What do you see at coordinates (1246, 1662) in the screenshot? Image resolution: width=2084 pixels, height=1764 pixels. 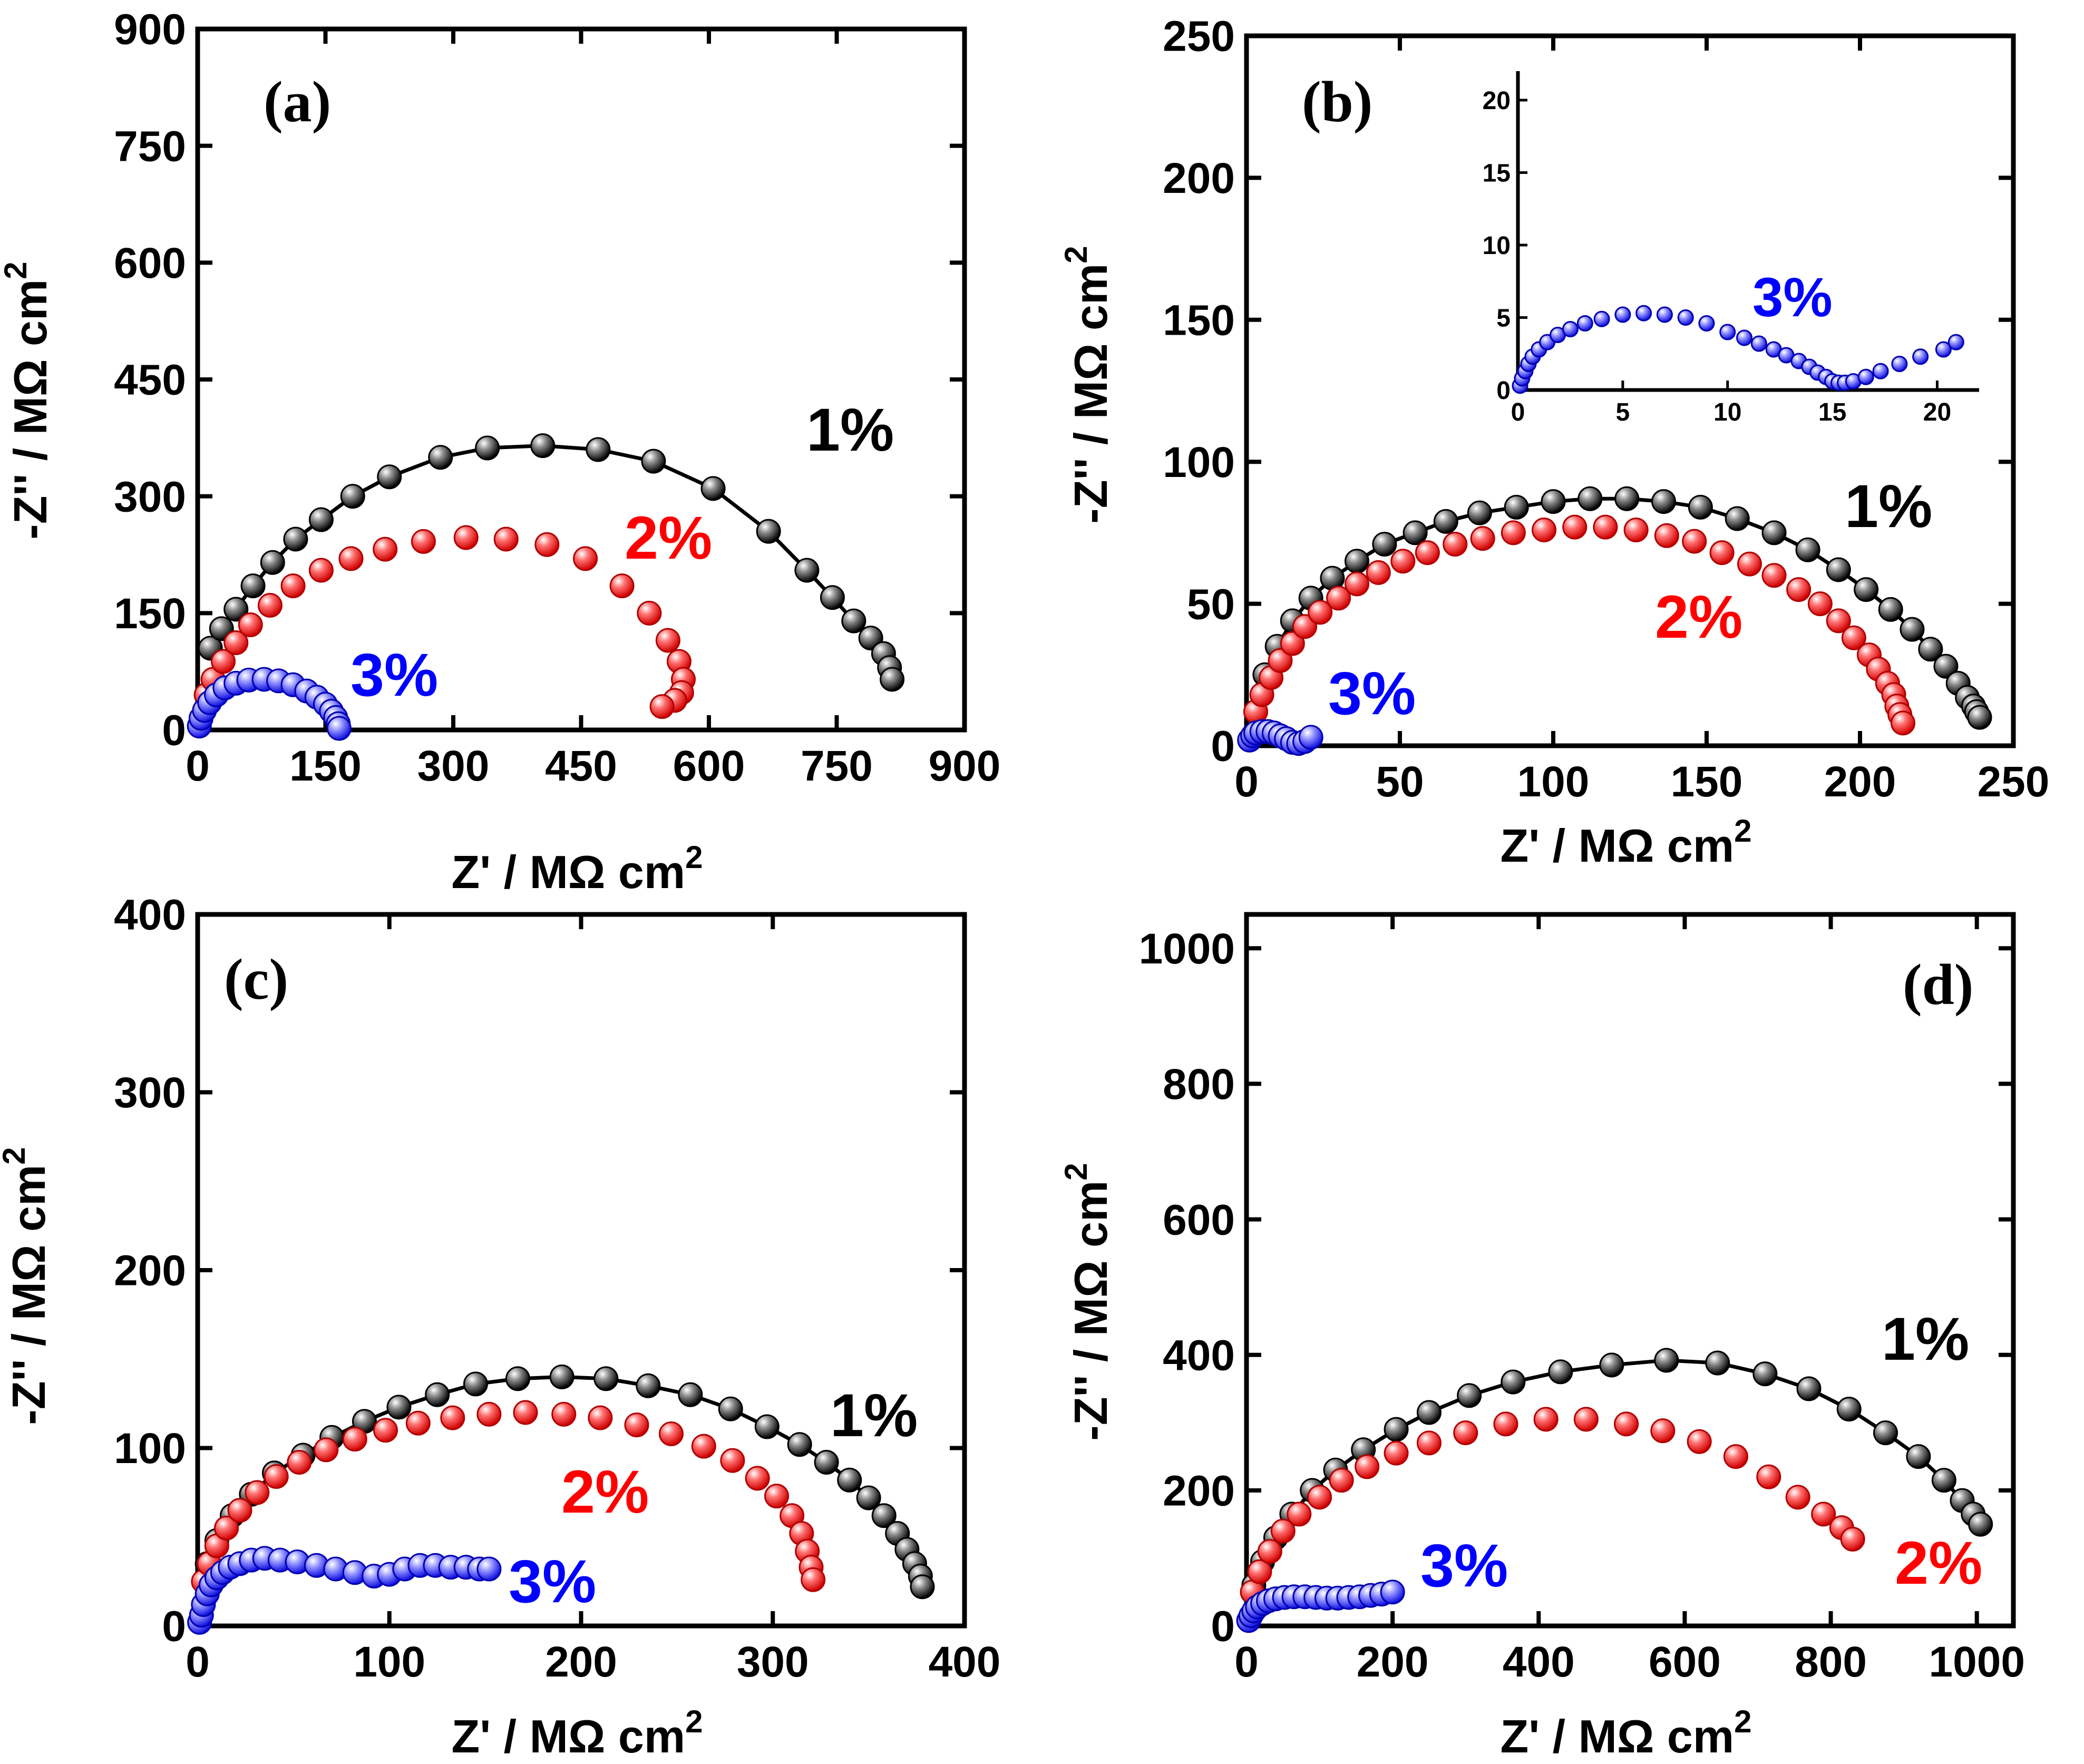 I see `panel-d-x-tick-label: 0` at bounding box center [1246, 1662].